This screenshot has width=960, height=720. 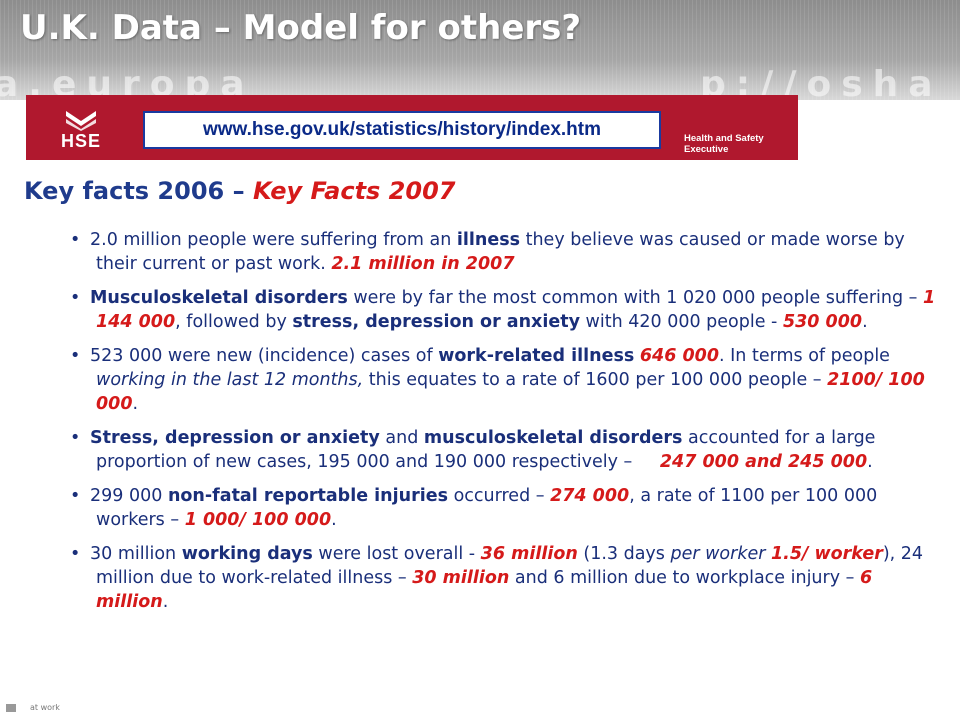 What do you see at coordinates (235, 438) in the screenshot?
I see `bullet-bold: Stress, depression or anxiety` at bounding box center [235, 438].